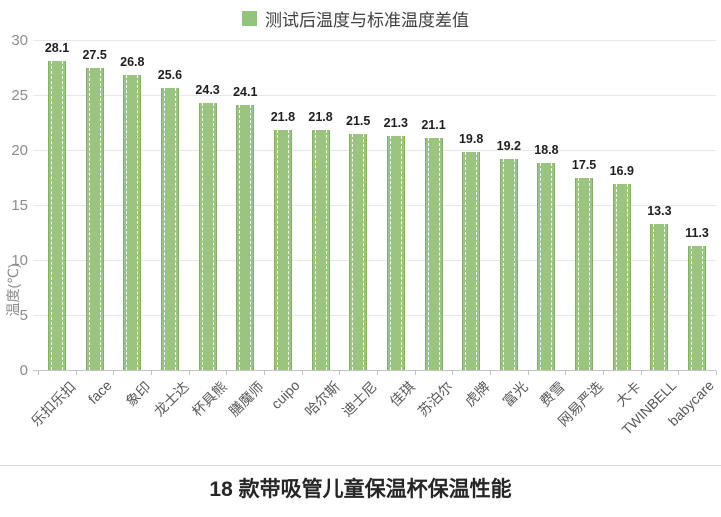 This screenshot has width=721, height=517. I want to click on x-tick-label: 富光, so click(515, 394).